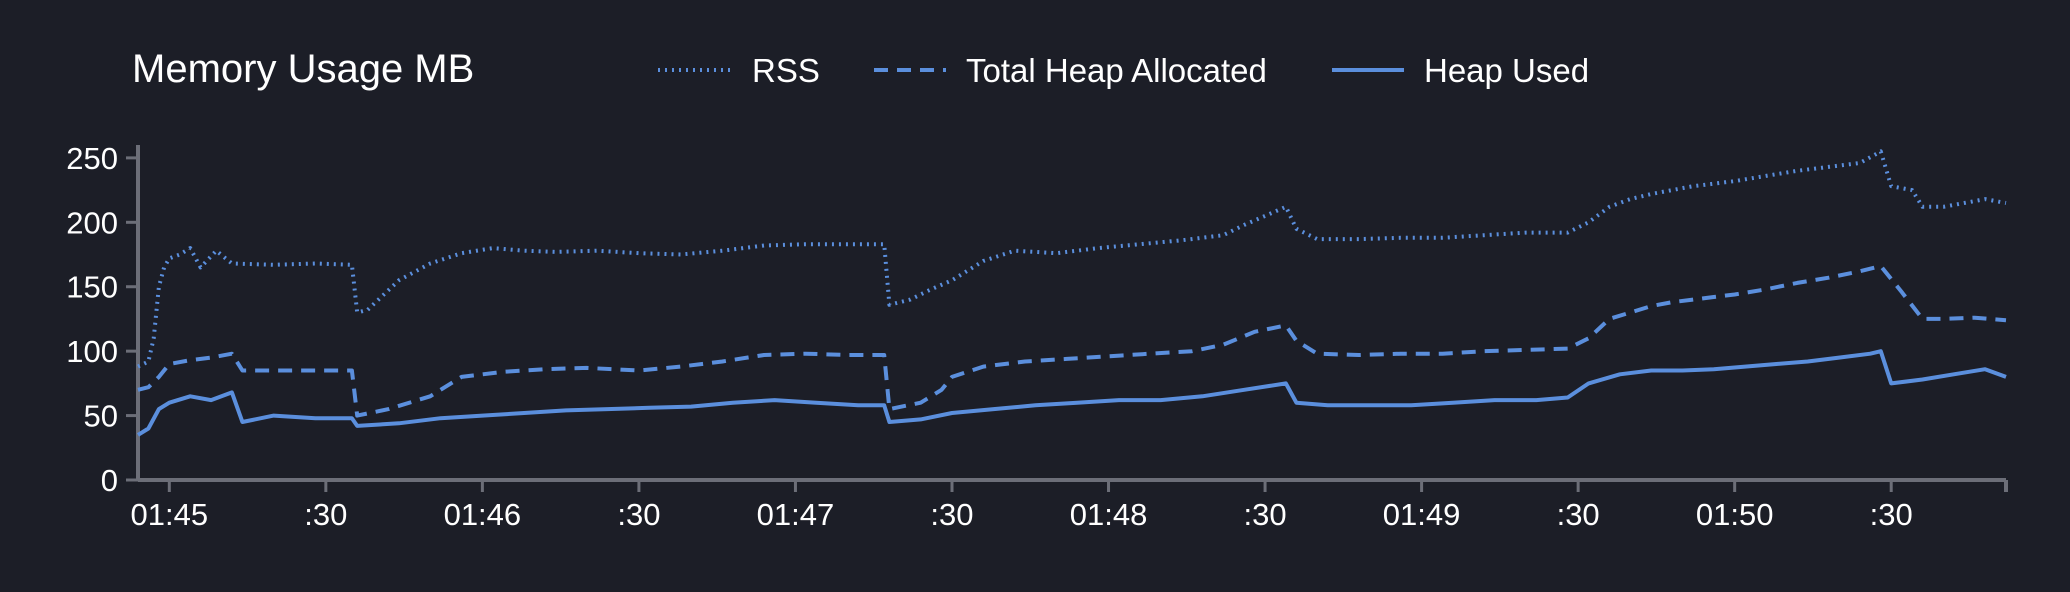 The width and height of the screenshot is (2070, 592). Describe the element at coordinates (109, 480) in the screenshot. I see `y-tick-label: 0` at that location.